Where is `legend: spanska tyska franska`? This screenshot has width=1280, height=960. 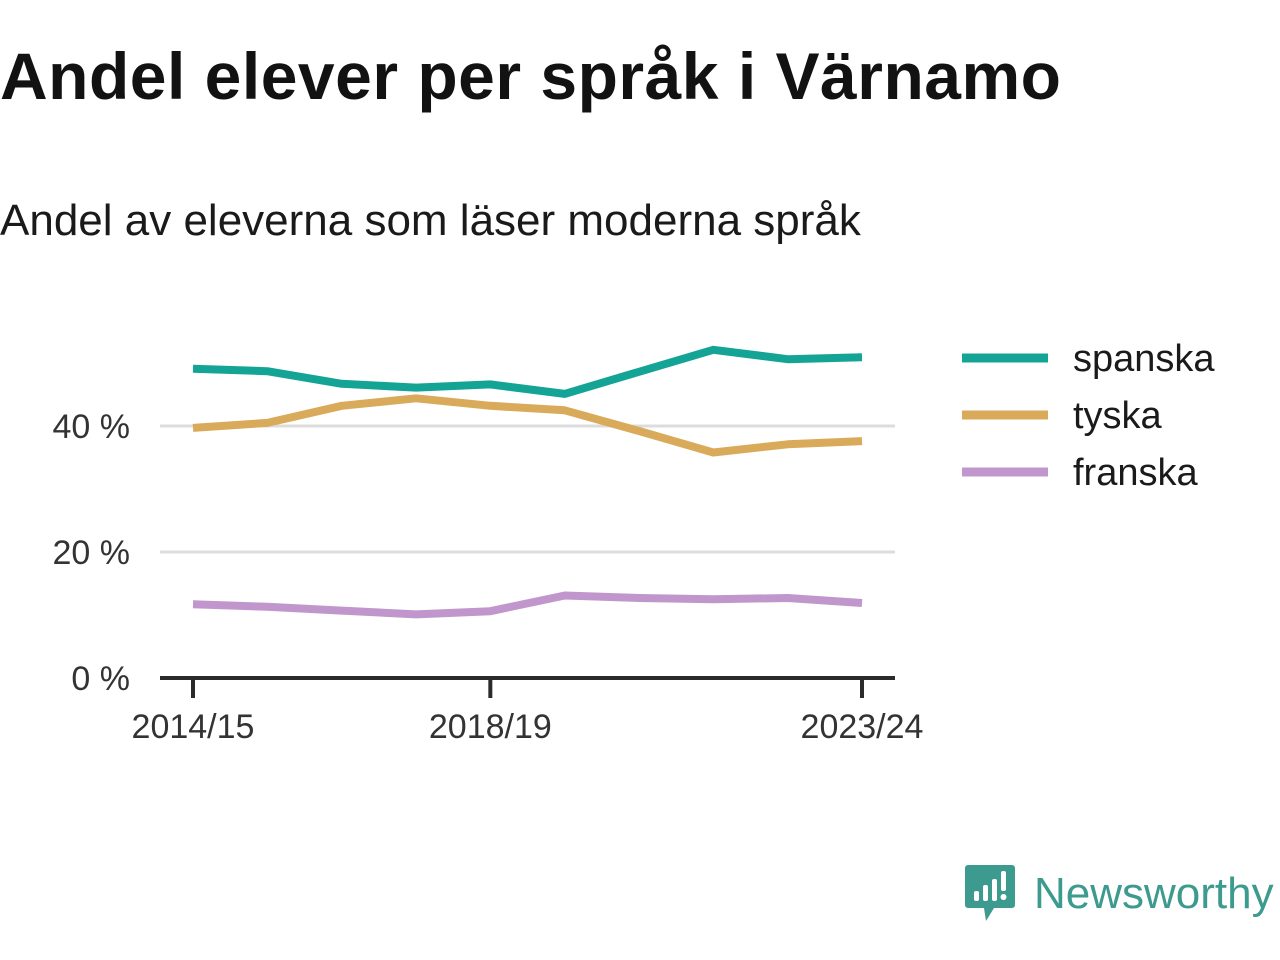 legend: spanska tyska franska is located at coordinates (1088, 416).